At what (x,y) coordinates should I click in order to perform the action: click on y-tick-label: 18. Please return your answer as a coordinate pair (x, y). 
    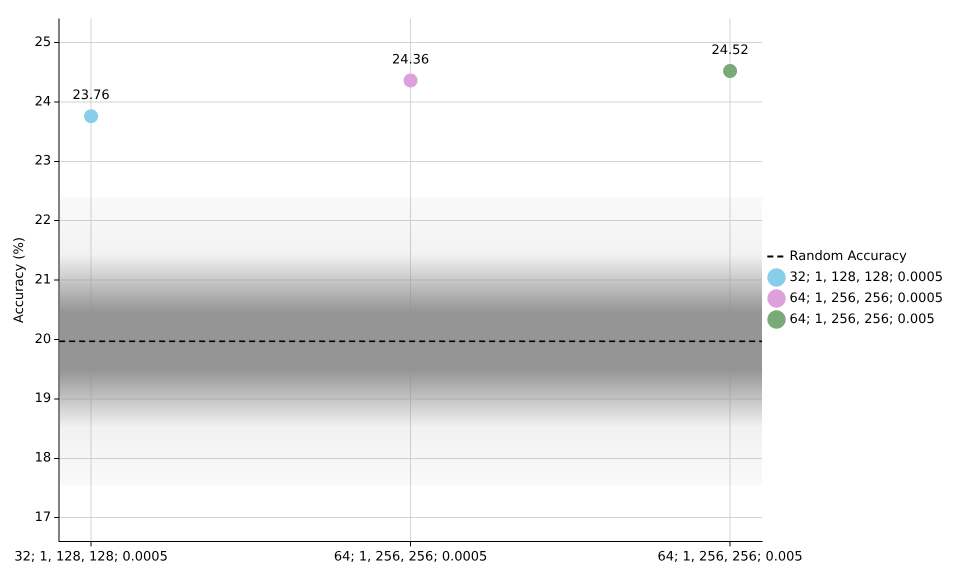
    Looking at the image, I should click on (43, 458).